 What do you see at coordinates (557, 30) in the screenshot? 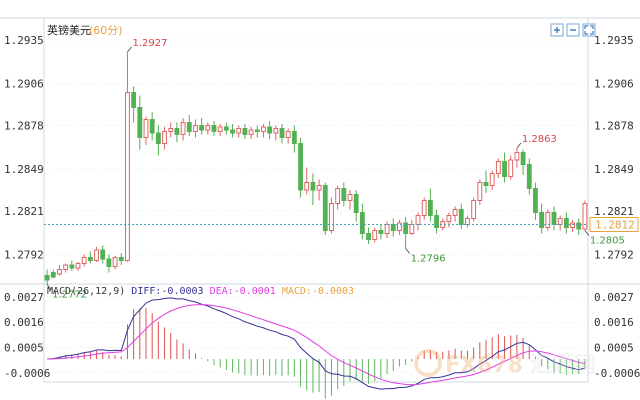
I see `zoom-in-icon` at bounding box center [557, 30].